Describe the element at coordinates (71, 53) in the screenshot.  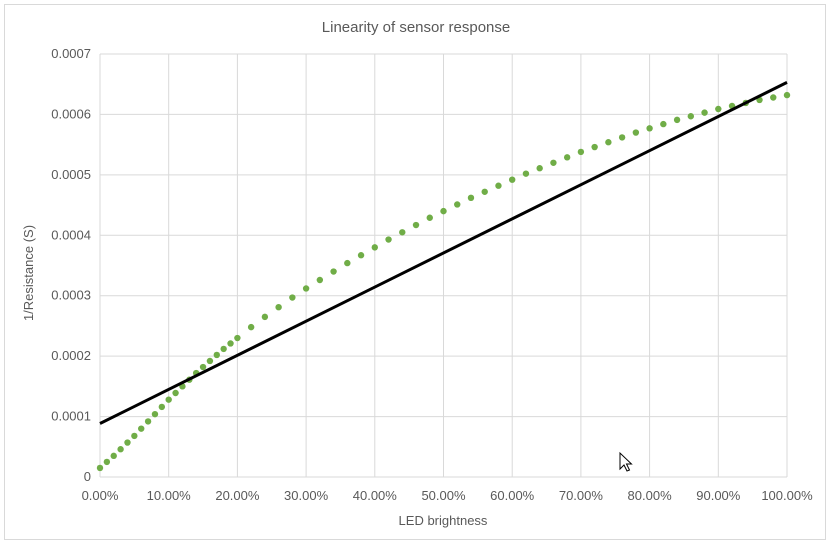
I see `y-tick-label: 0.0007` at that location.